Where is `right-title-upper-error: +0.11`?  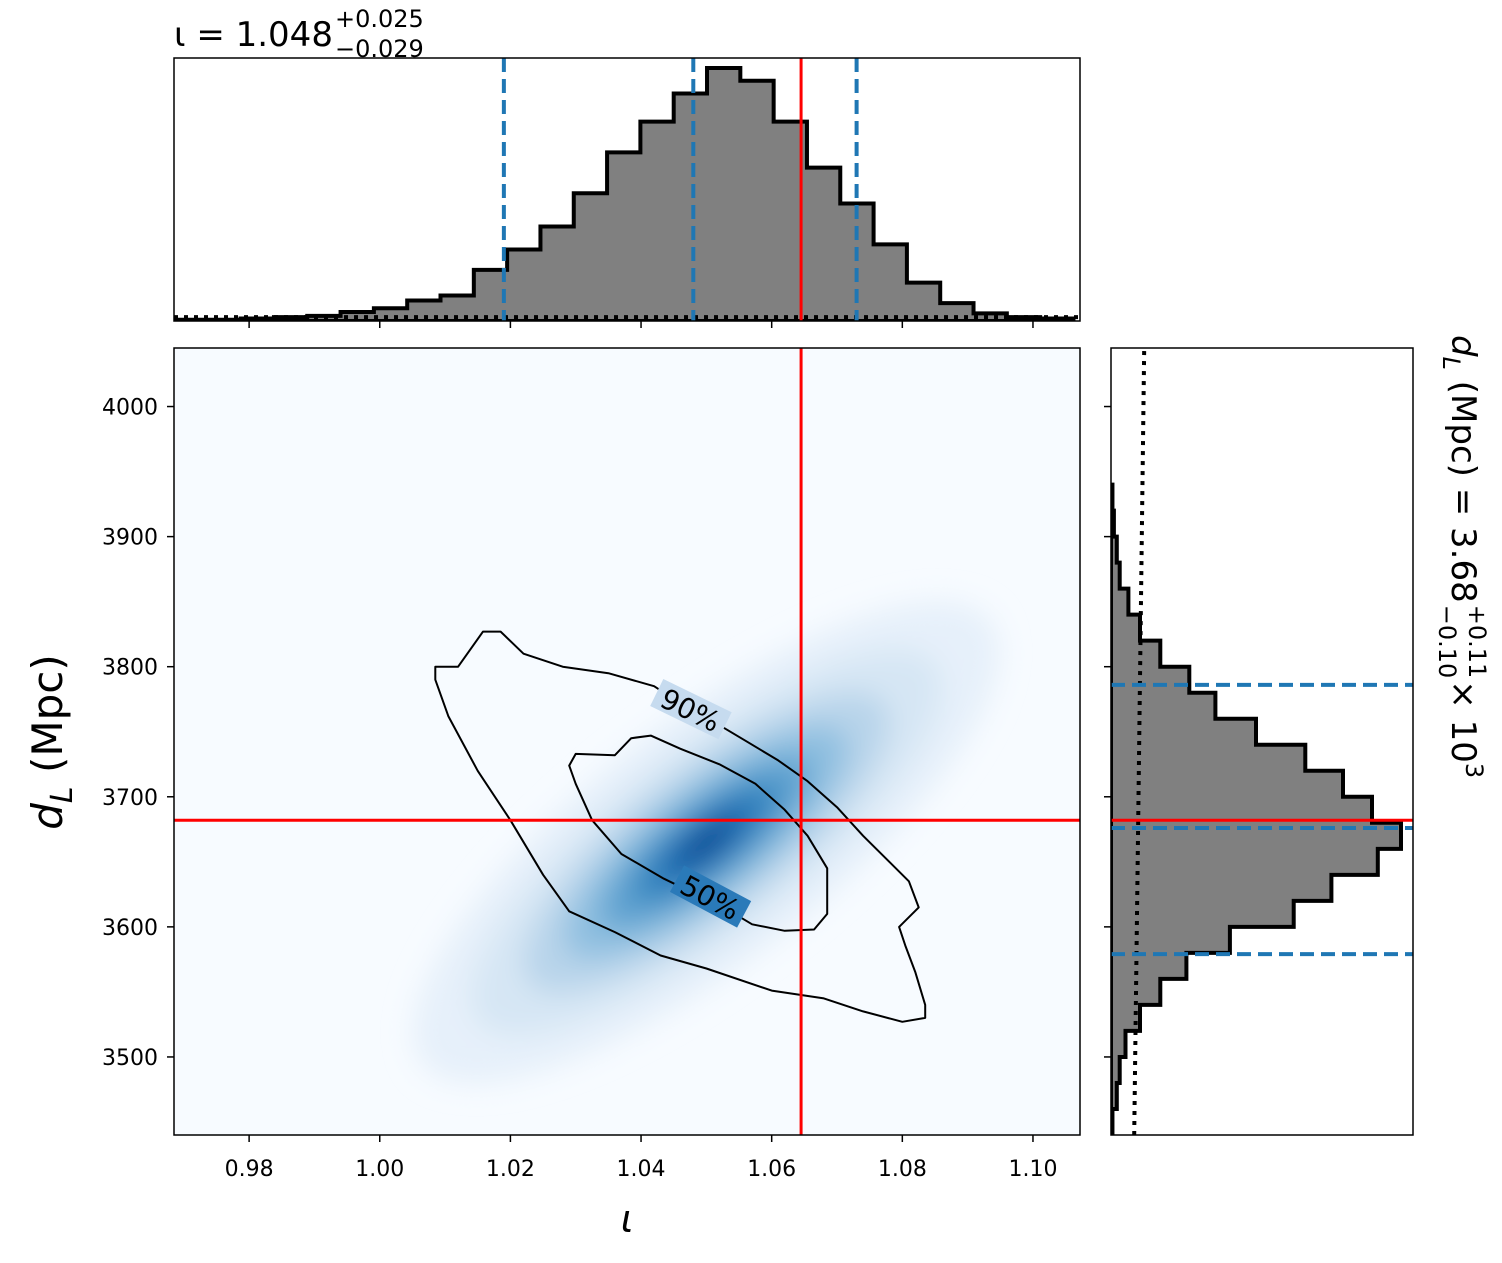
right-title-upper-error: +0.11 is located at coordinates (1477, 642).